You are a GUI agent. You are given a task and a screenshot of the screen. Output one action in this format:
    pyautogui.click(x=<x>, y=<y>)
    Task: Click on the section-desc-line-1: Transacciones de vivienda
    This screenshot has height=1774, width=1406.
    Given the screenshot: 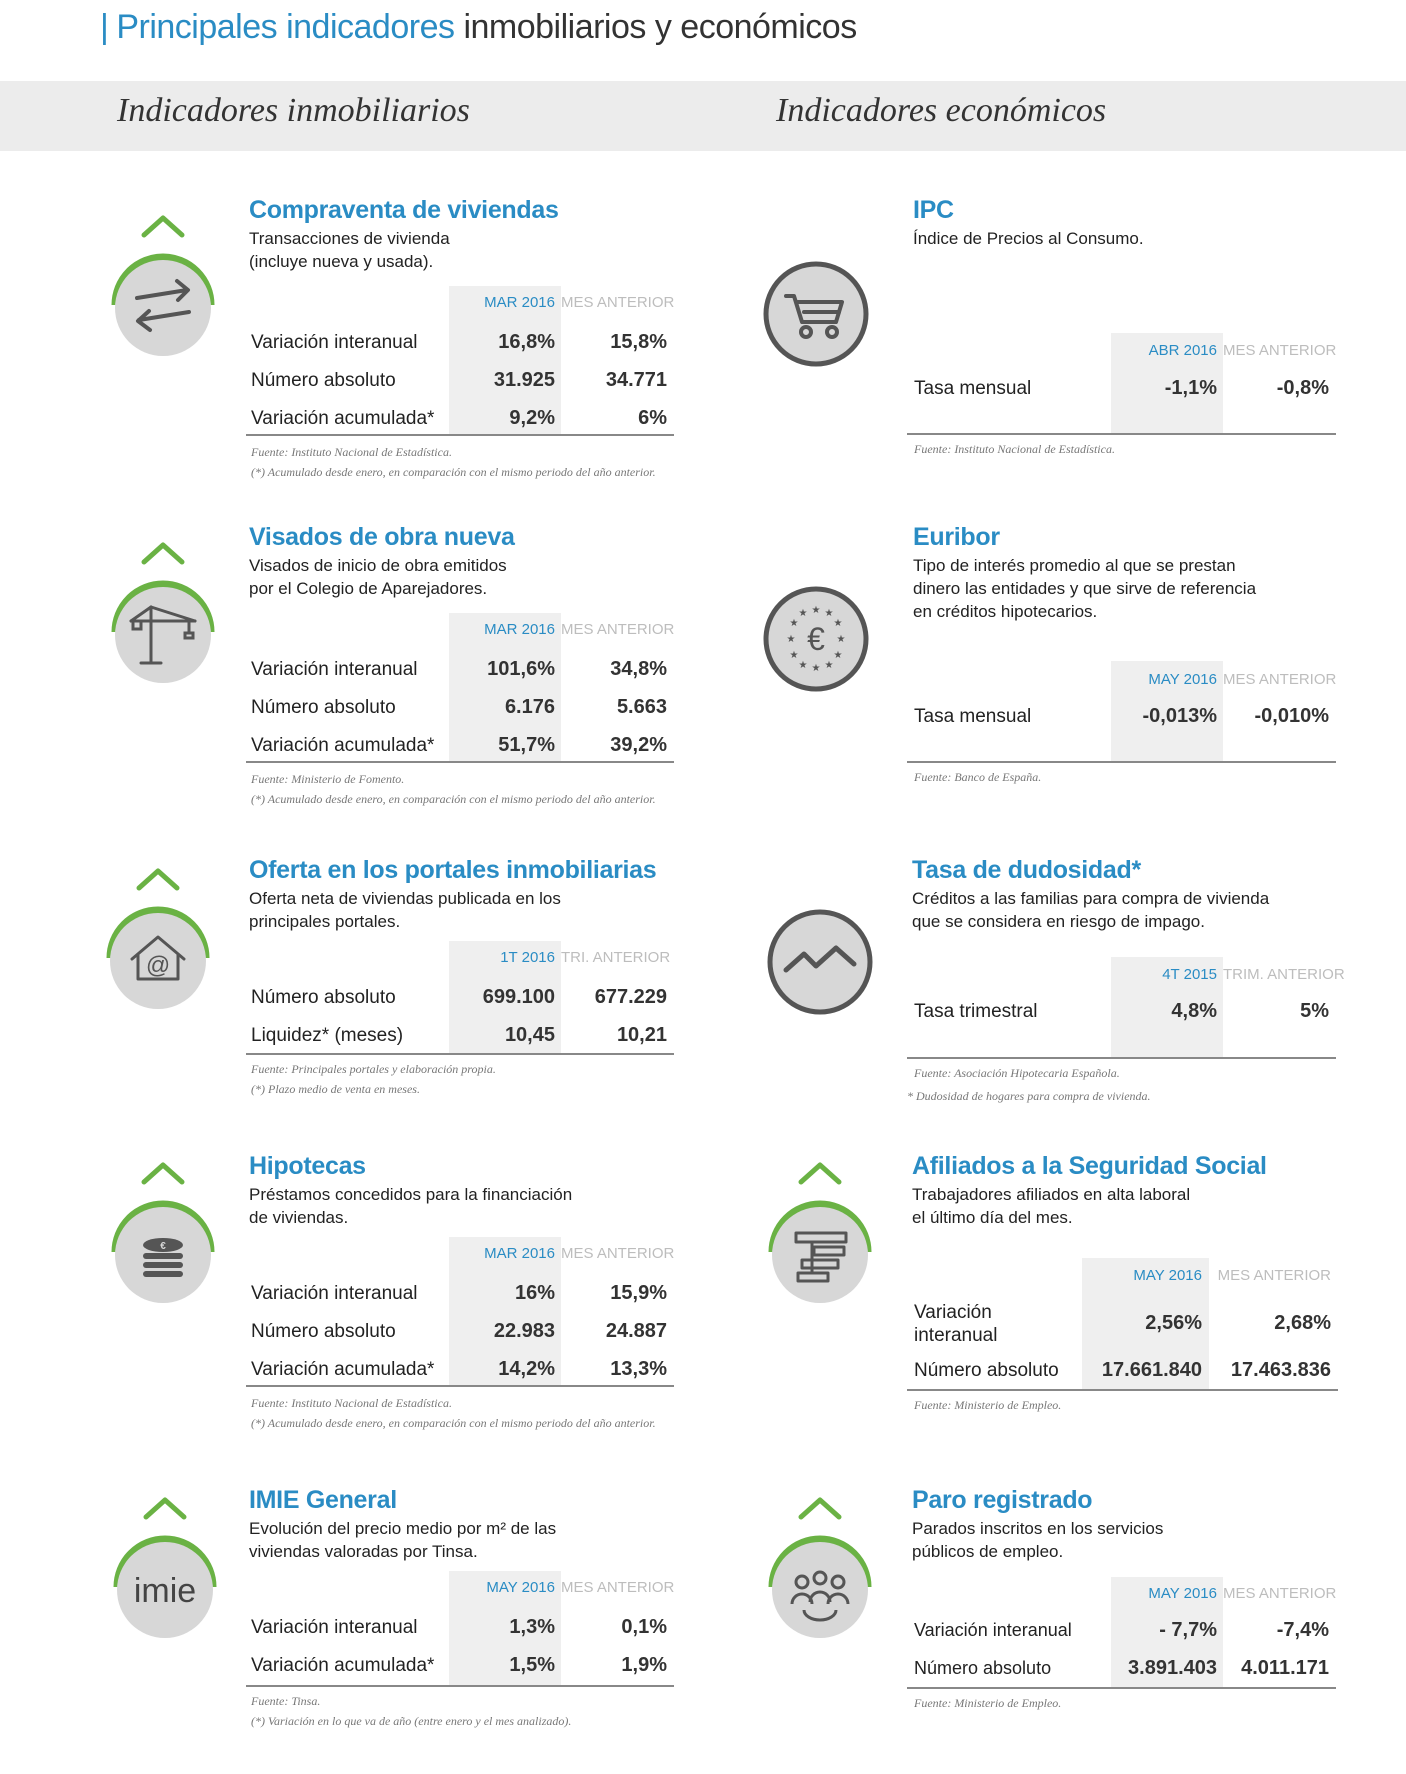 What is the action you would take?
    pyautogui.click(x=349, y=238)
    